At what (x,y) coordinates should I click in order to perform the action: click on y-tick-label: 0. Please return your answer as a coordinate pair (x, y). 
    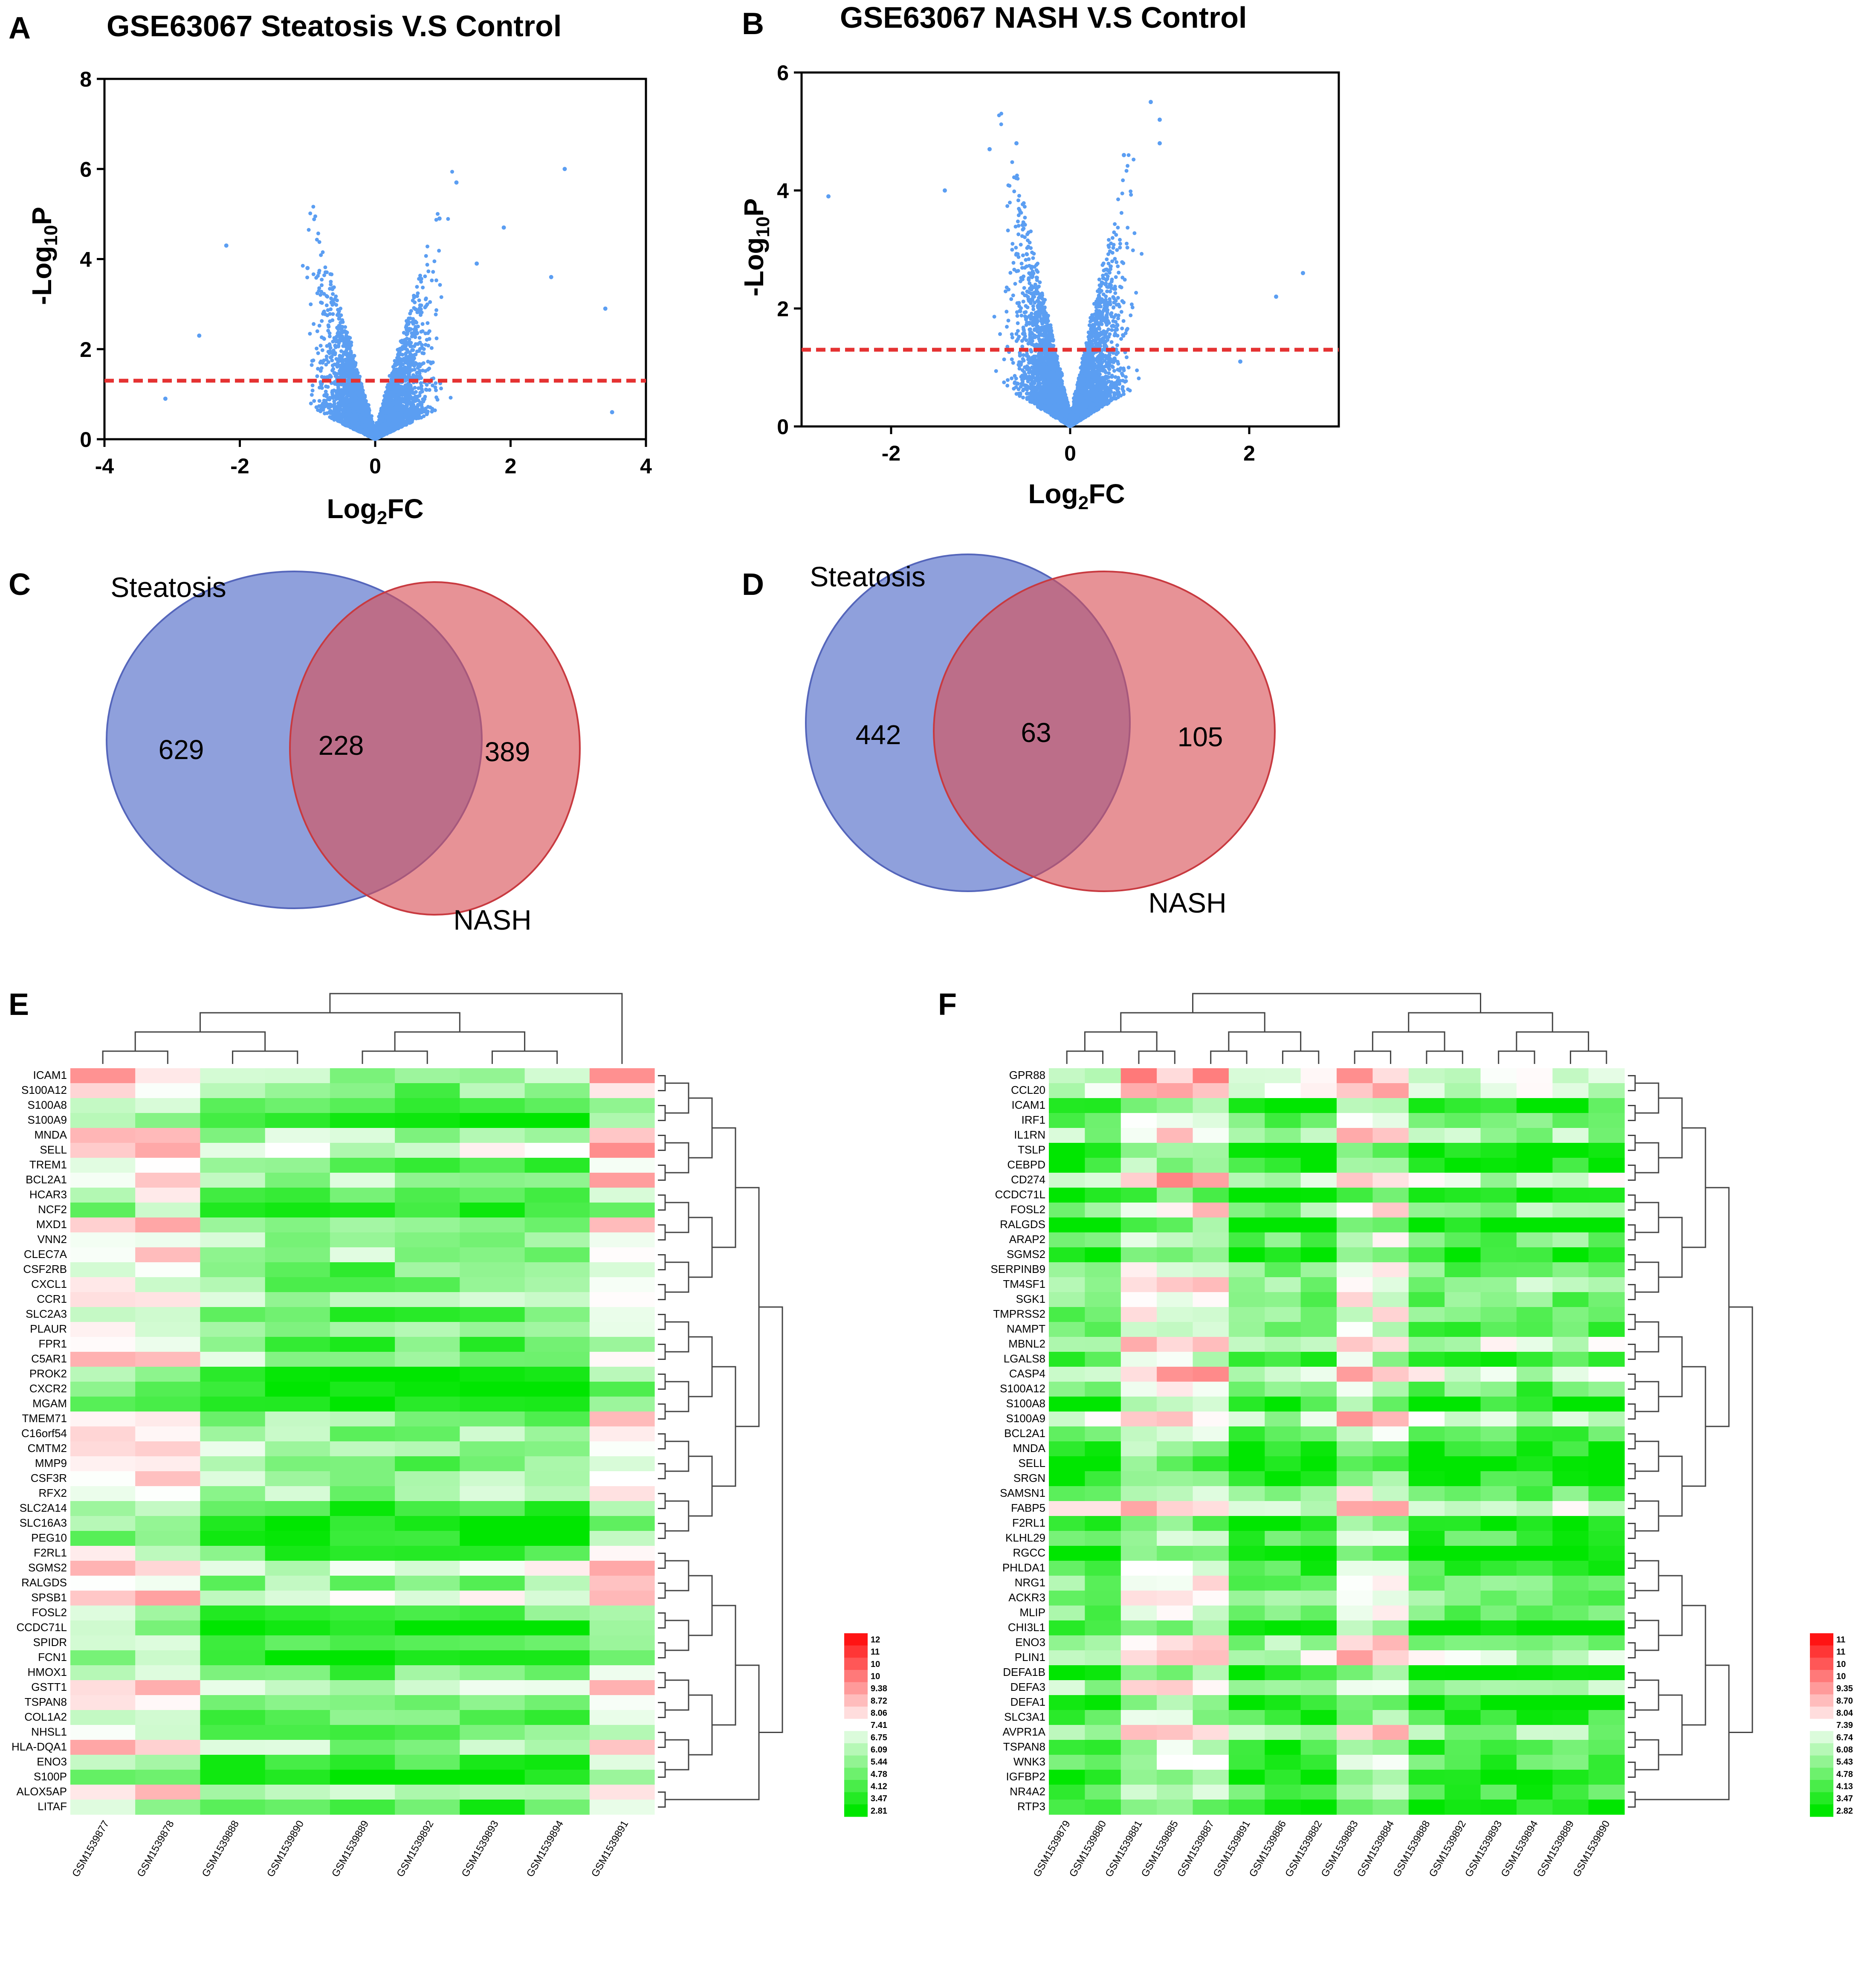
    Looking at the image, I should click on (783, 427).